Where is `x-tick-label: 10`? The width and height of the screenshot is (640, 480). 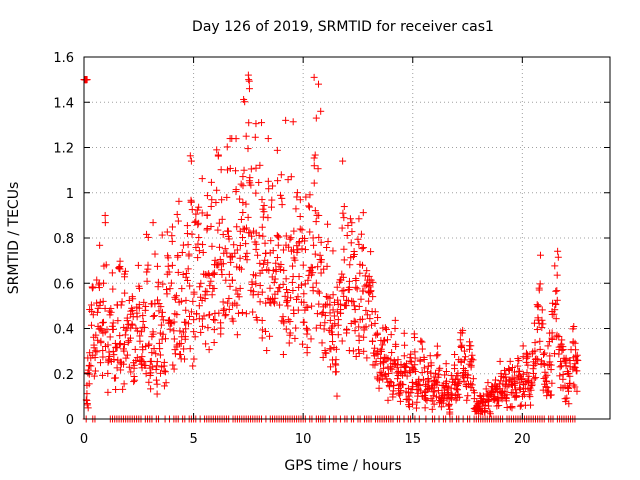 x-tick-label: 10 is located at coordinates (303, 439).